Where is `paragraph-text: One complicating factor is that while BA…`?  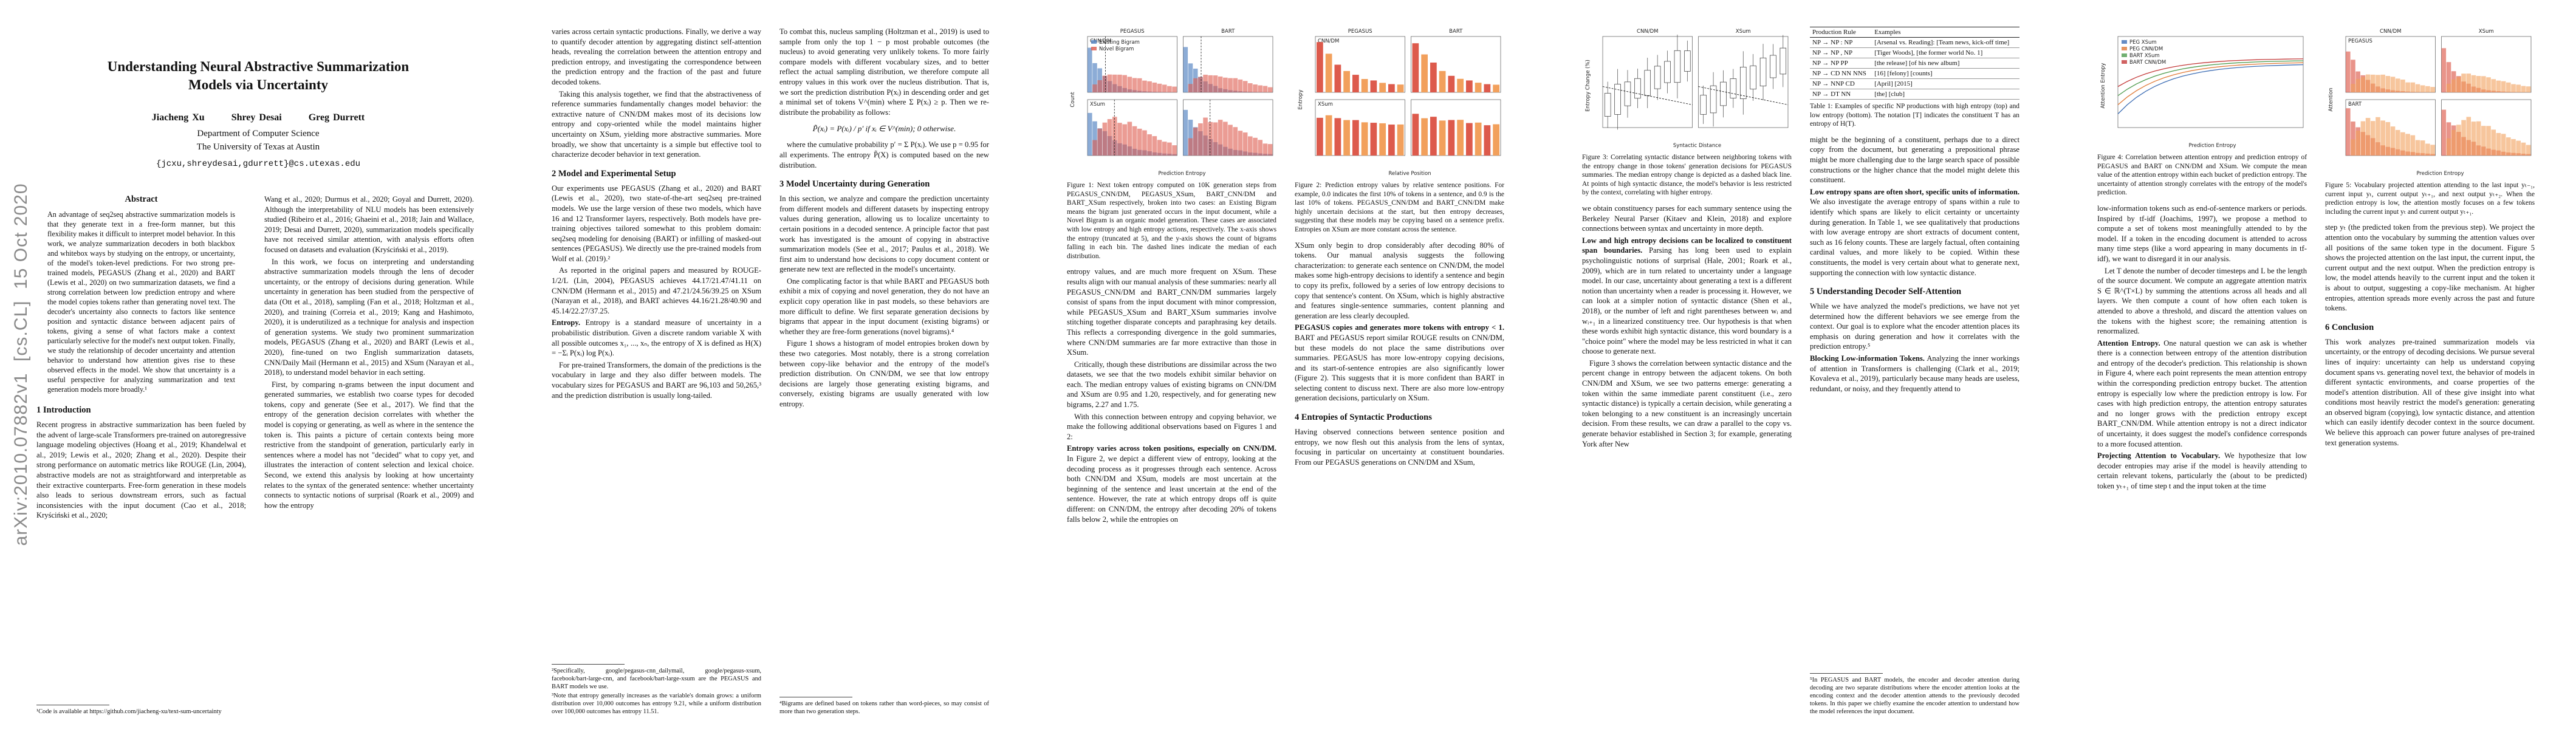 paragraph-text: One complicating factor is that while BA… is located at coordinates (884, 306).